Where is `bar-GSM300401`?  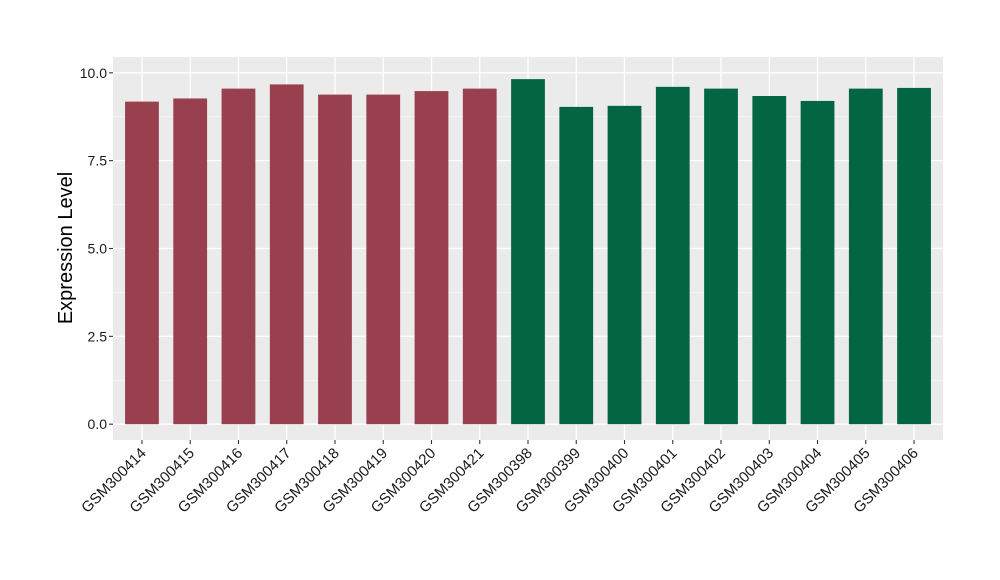 bar-GSM300401 is located at coordinates (672, 255).